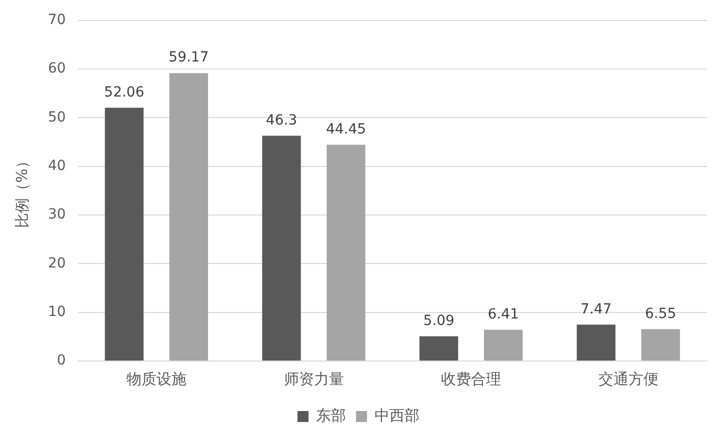 Image resolution: width=727 pixels, height=439 pixels. What do you see at coordinates (156, 379) in the screenshot?
I see `x-tick-label: 物质设施` at bounding box center [156, 379].